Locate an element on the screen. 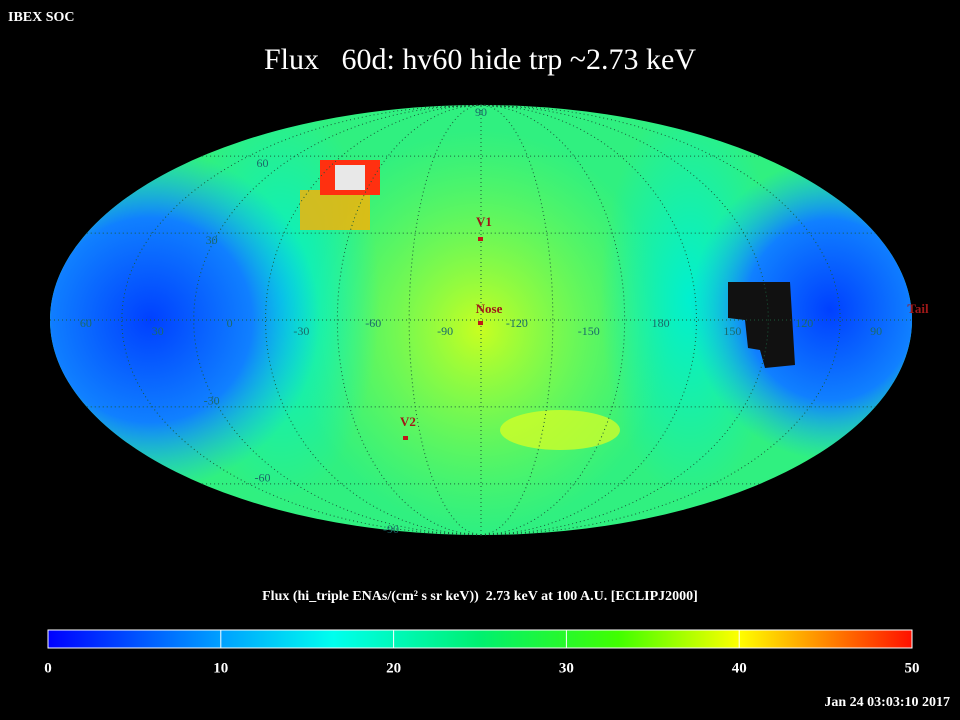 This screenshot has height=720, width=960. longitude-label: 120 is located at coordinates (804, 323).